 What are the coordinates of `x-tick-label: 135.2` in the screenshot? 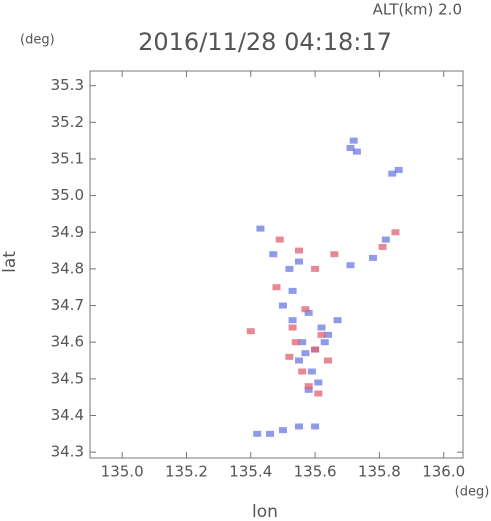 It's located at (186, 472).